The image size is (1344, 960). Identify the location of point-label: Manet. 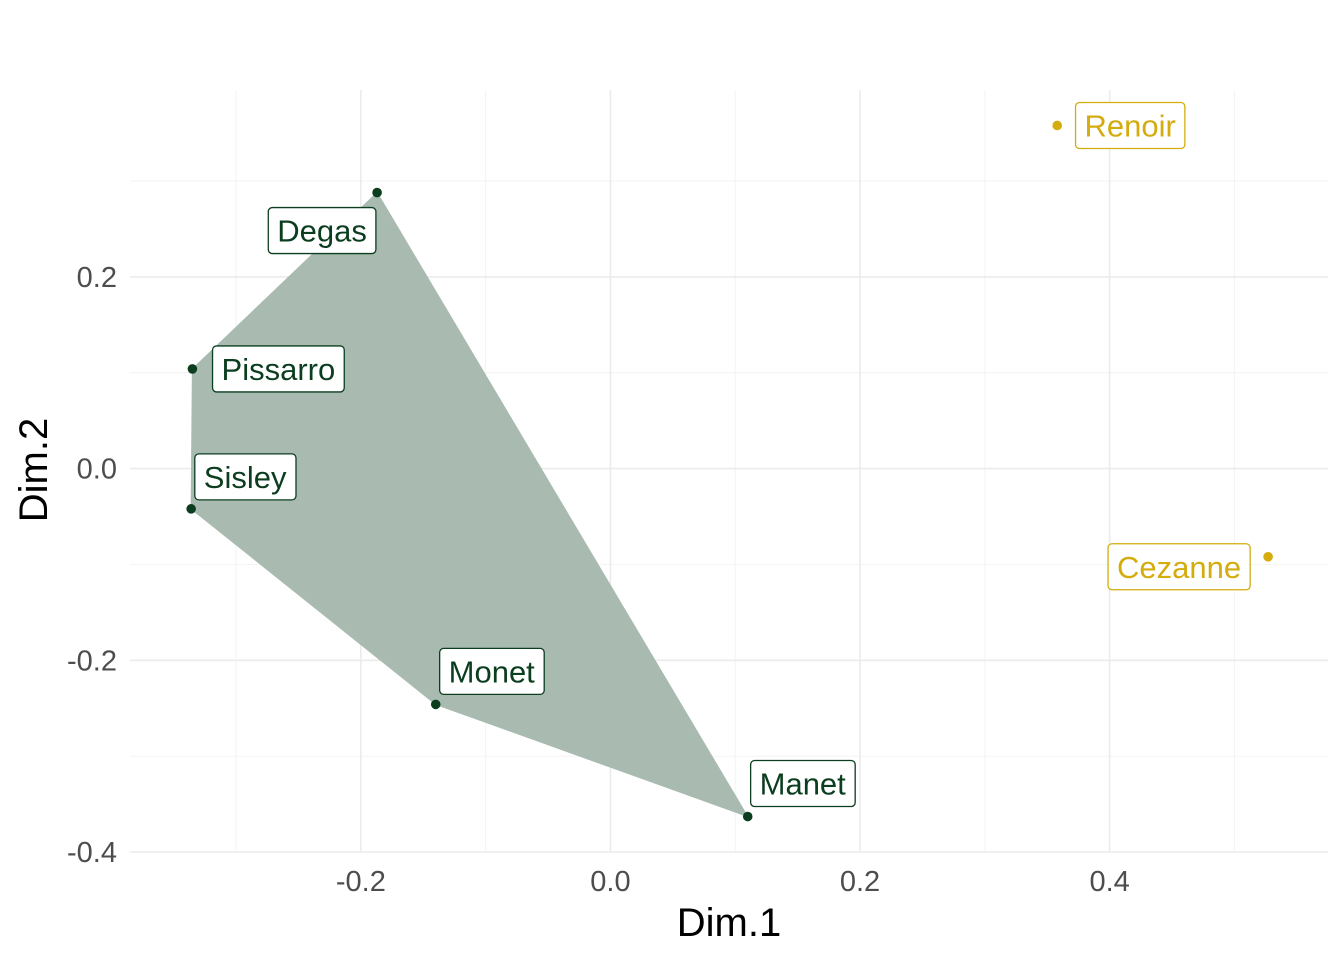
(802, 783).